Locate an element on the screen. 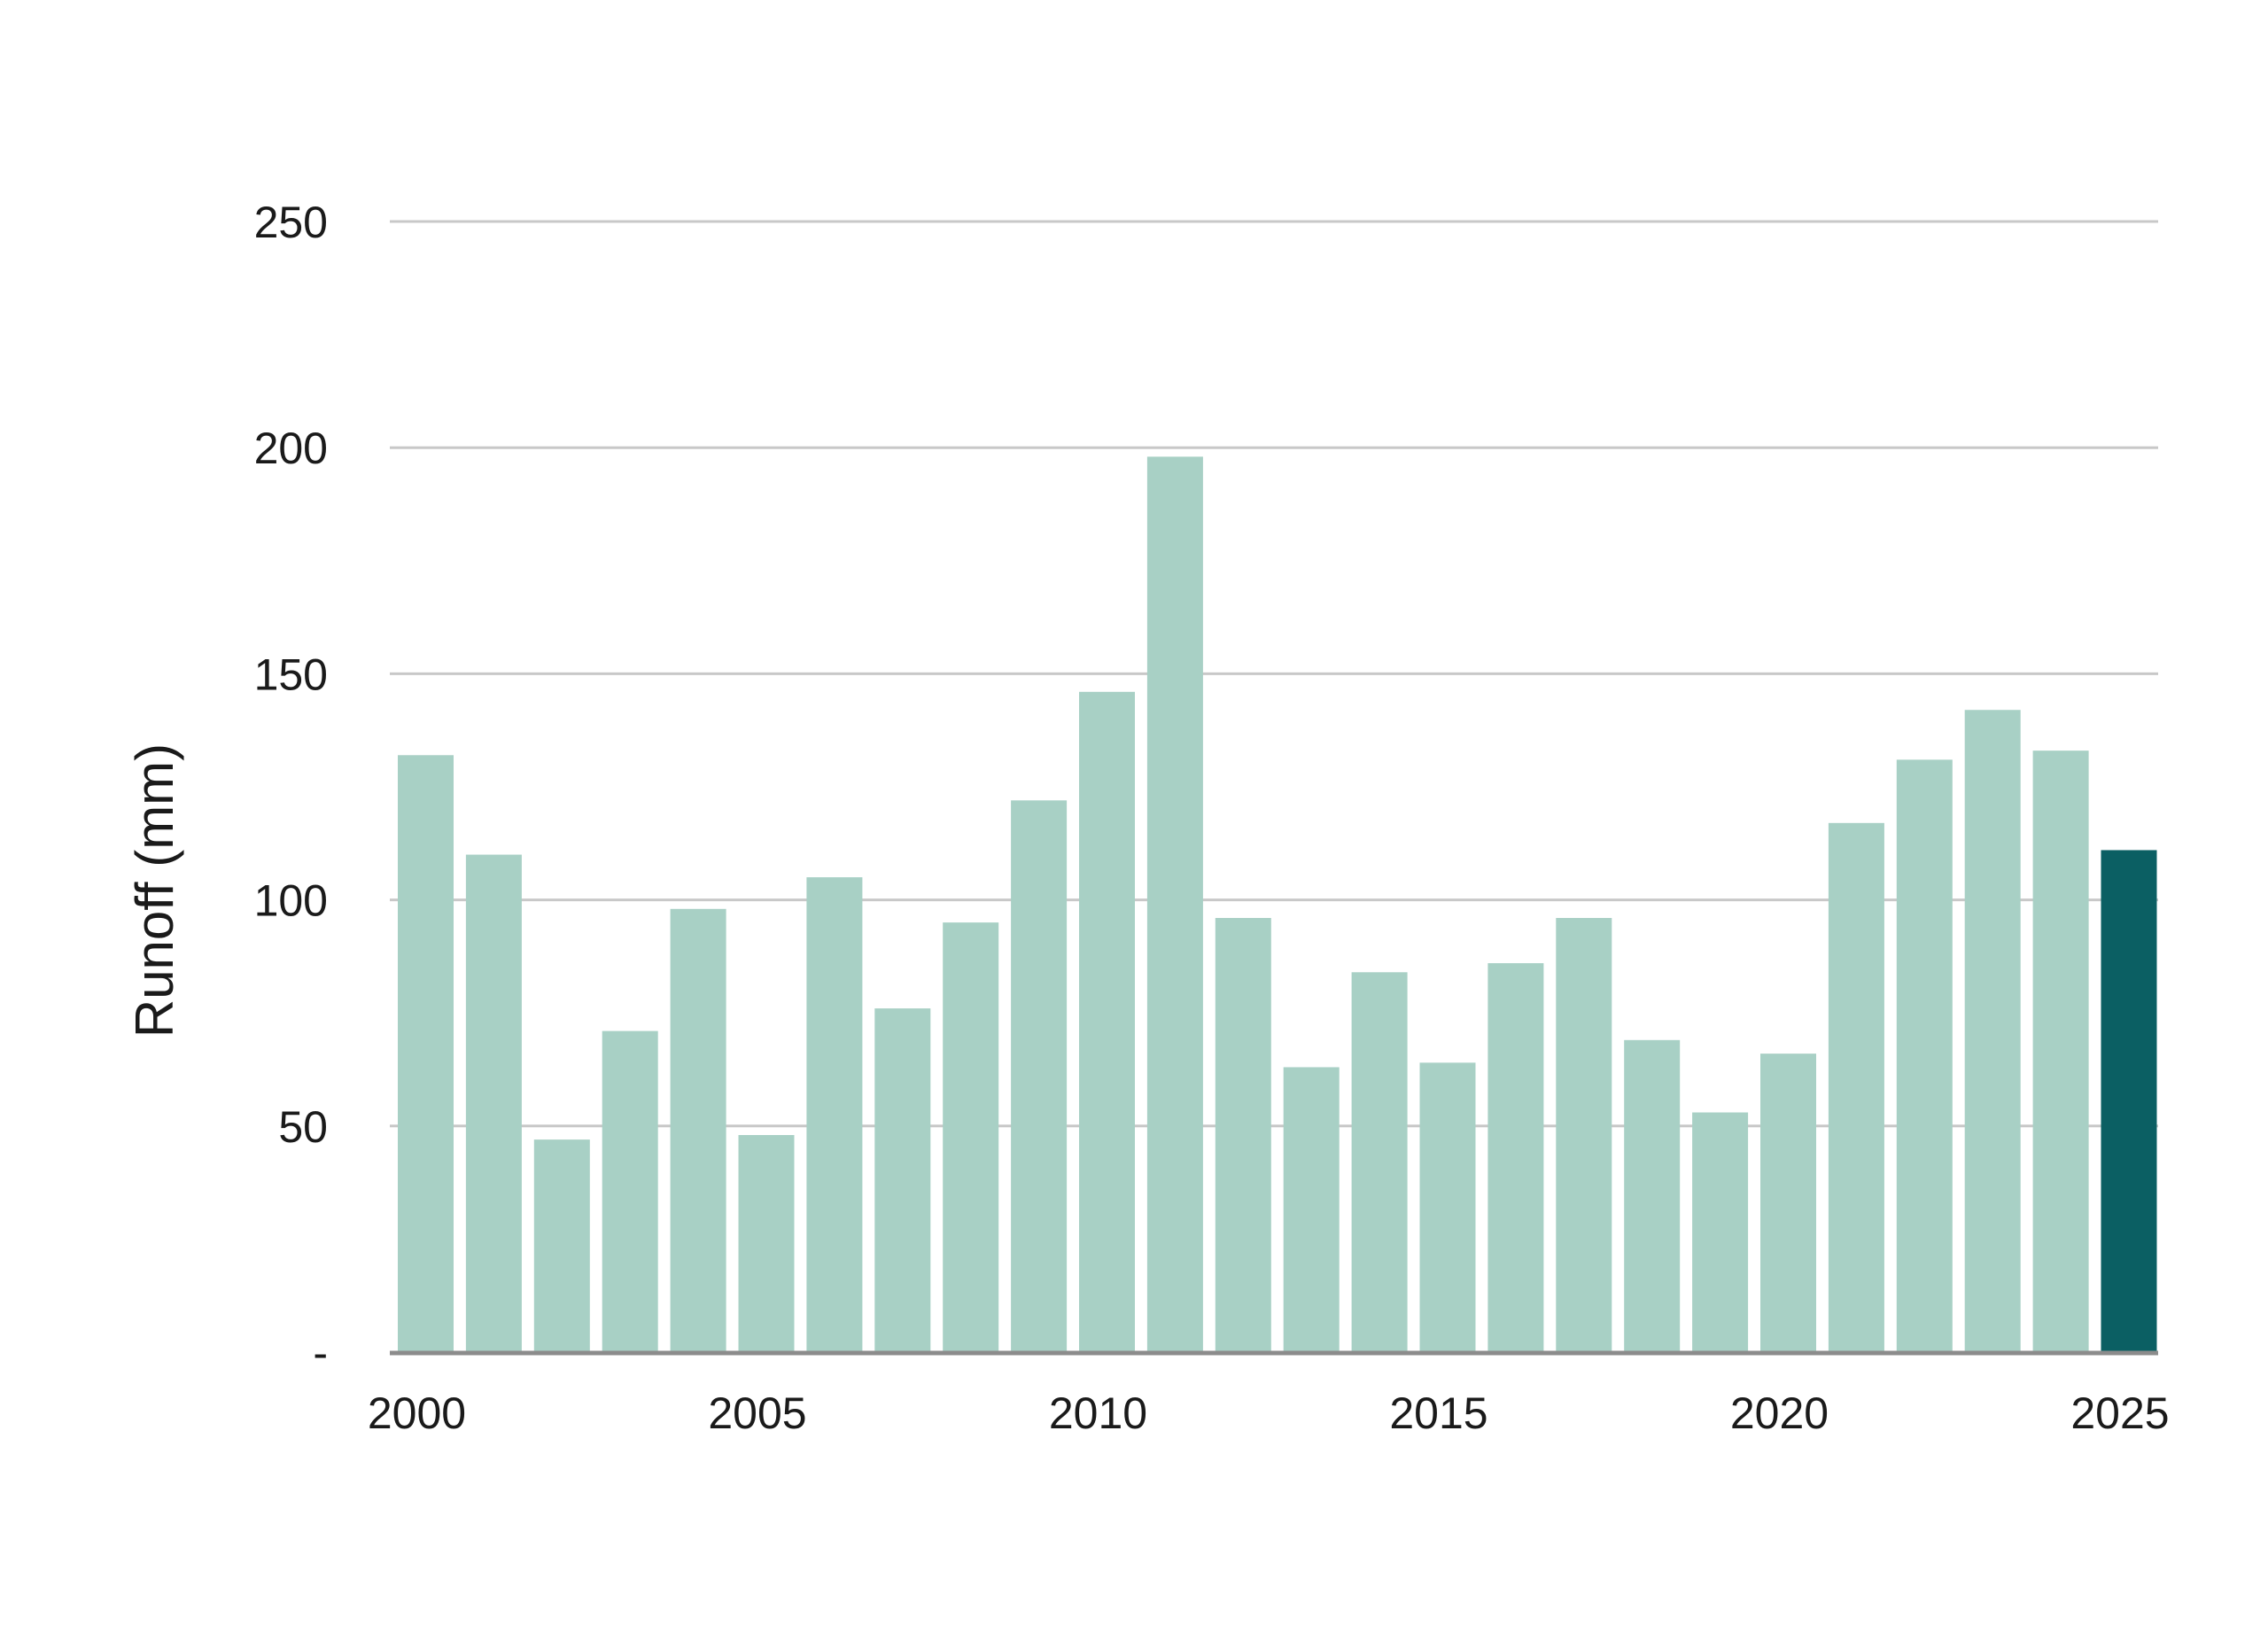  bar-2024 is located at coordinates (2060, 1051).